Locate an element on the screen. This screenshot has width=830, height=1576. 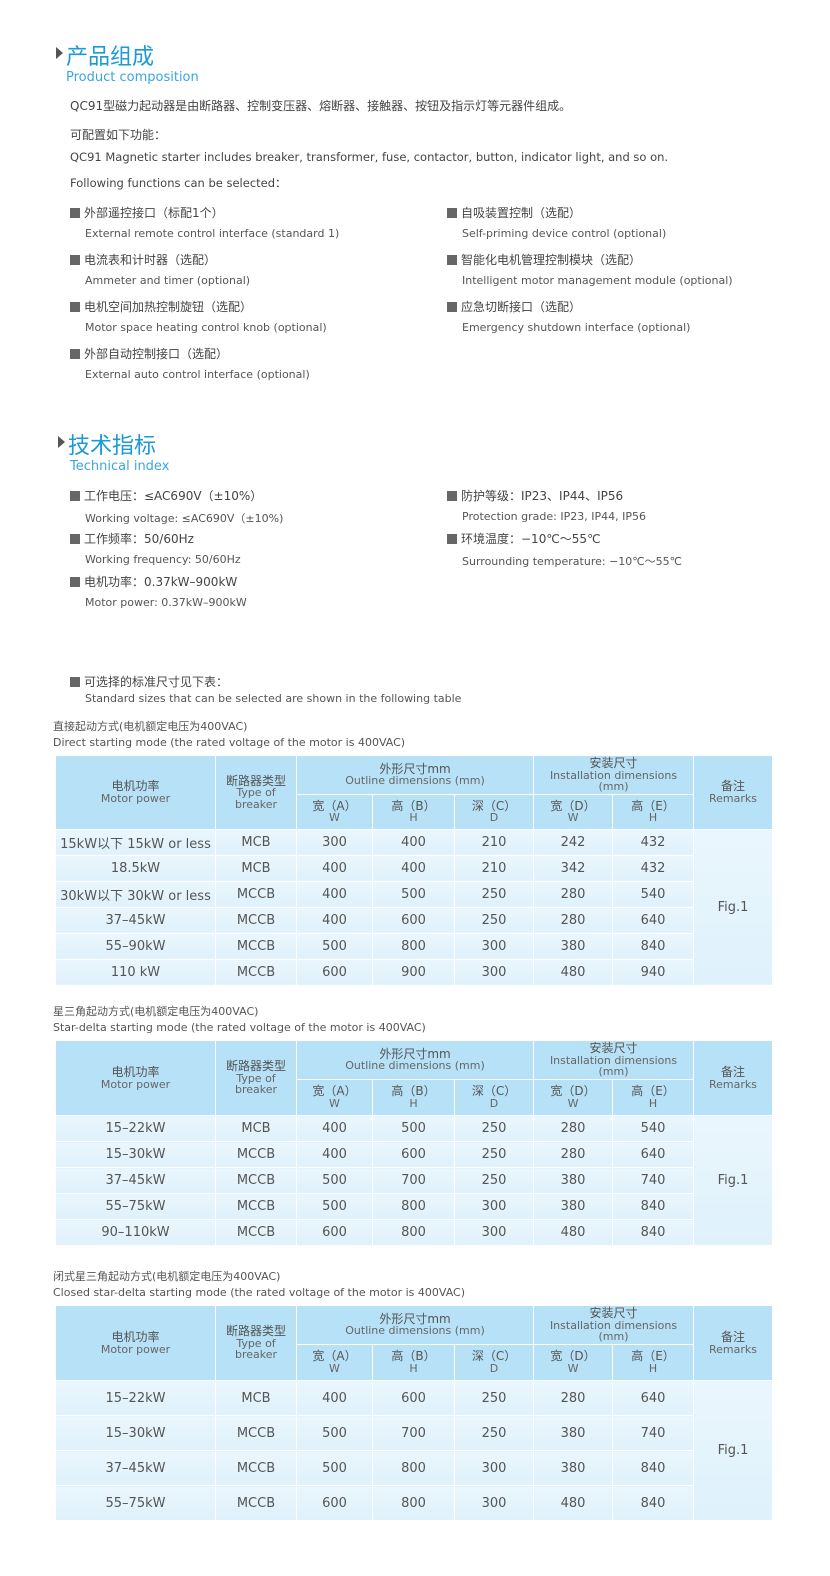
feature-en: Surrounding temperature: −10℃～55℃ is located at coordinates (572, 561).